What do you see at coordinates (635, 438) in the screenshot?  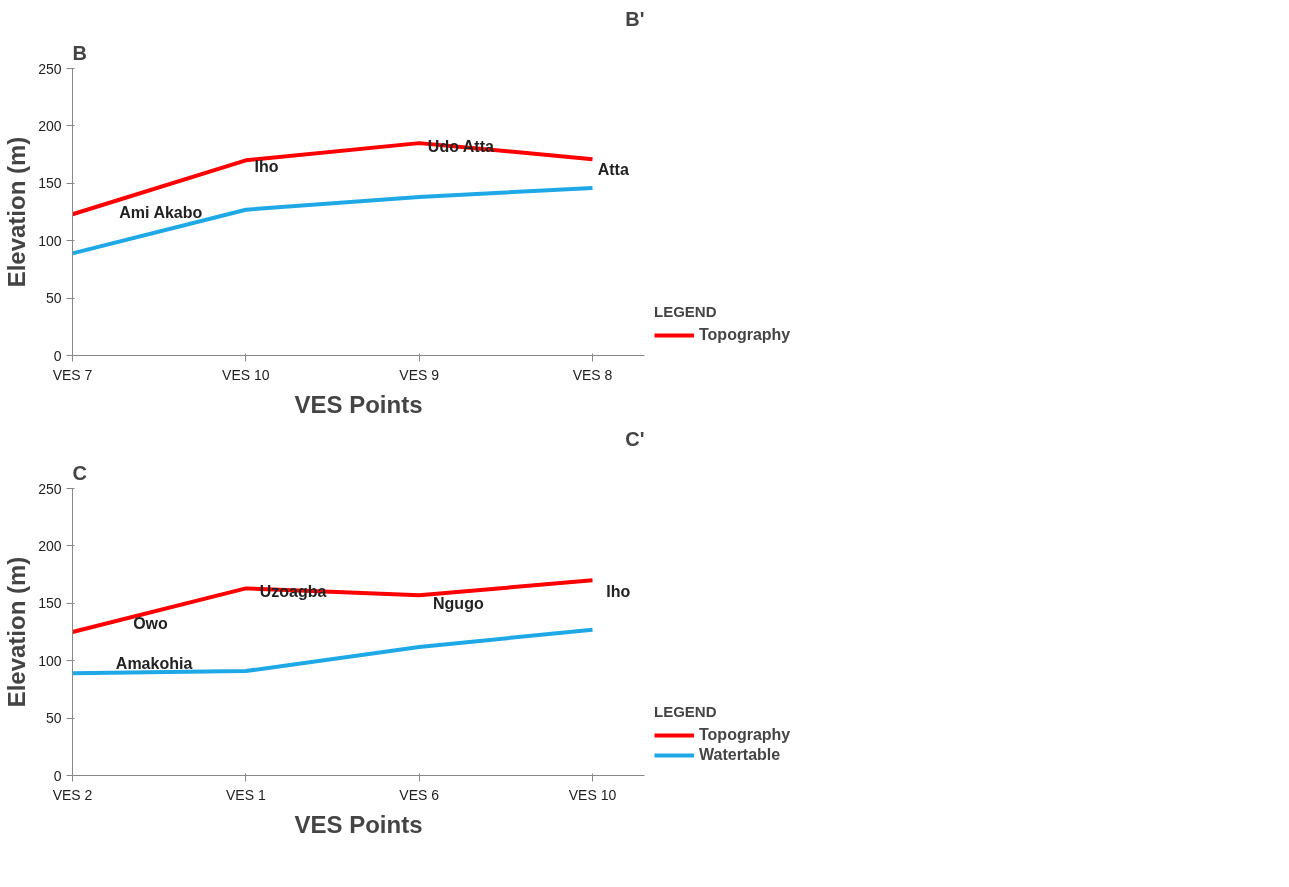 I see `text: C'` at bounding box center [635, 438].